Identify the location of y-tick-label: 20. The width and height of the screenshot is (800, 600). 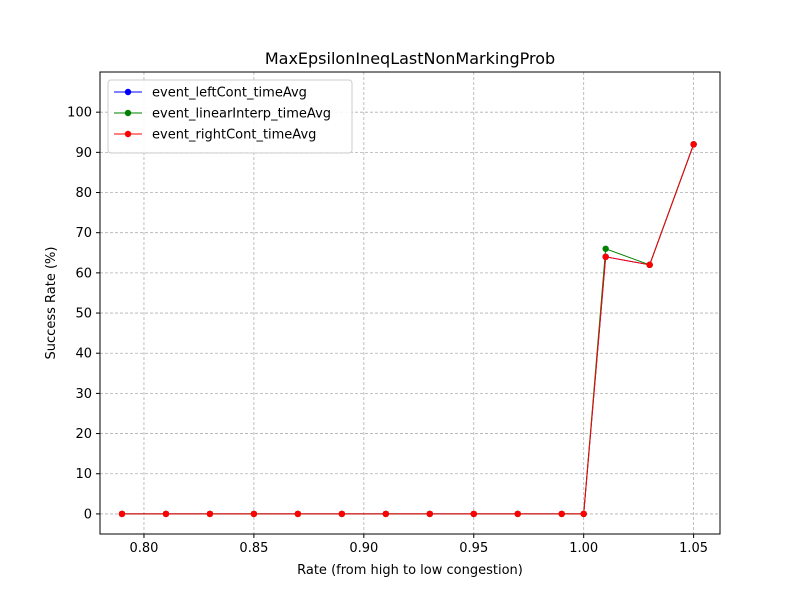
(83, 434).